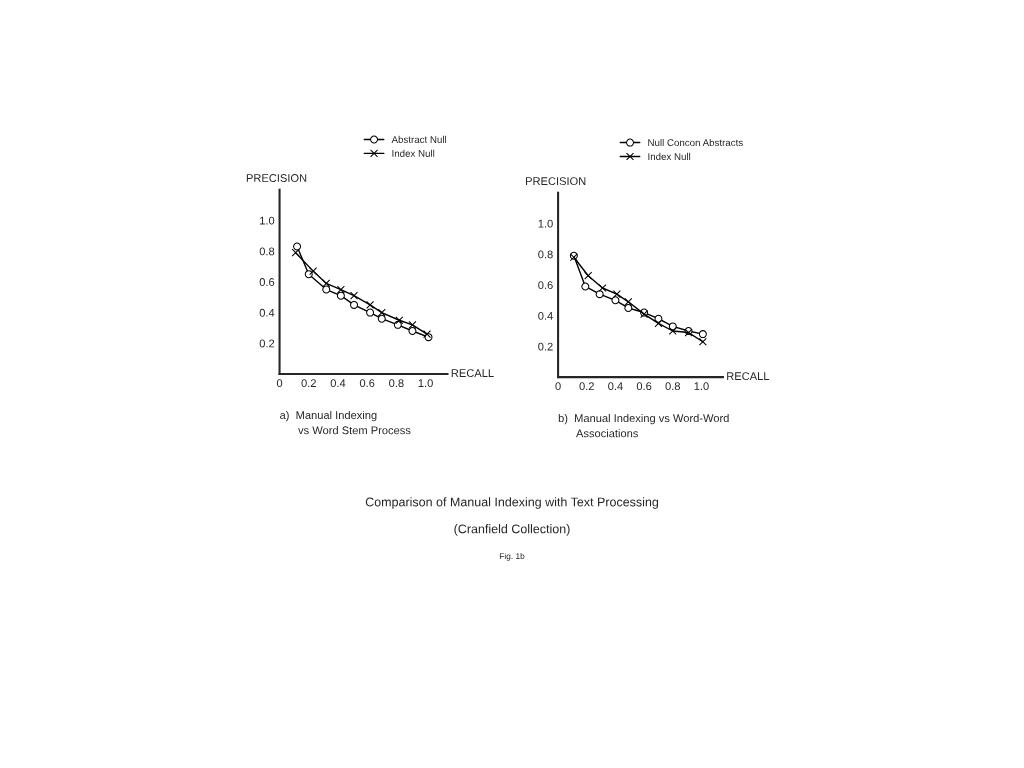  Describe the element at coordinates (512, 503) in the screenshot. I see `text: Comparison of Manual Indexing with Text Processing` at that location.